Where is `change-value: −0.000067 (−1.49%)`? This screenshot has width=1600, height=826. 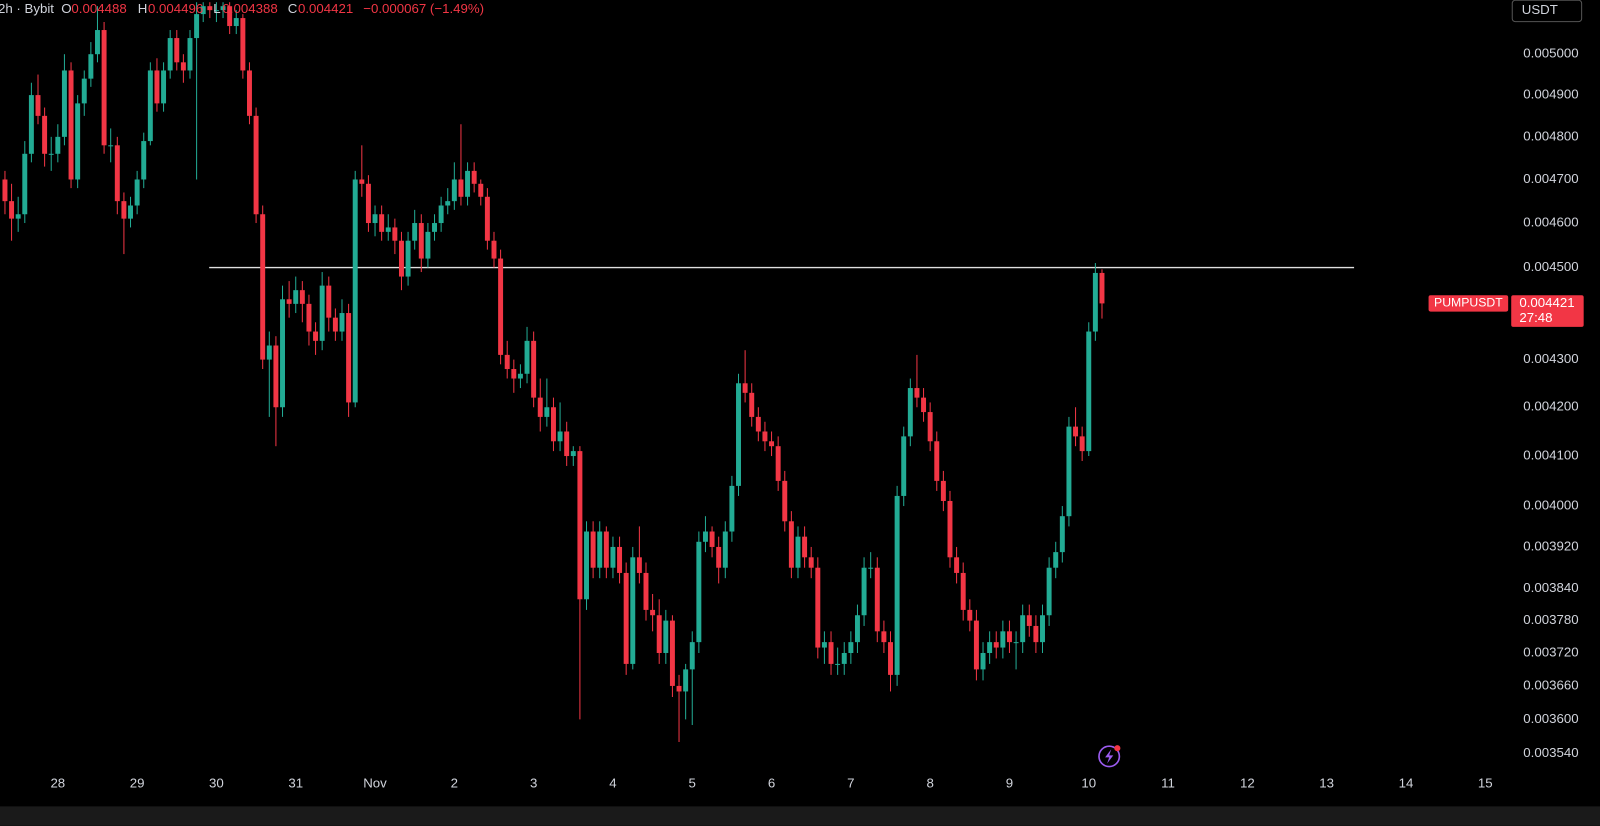 change-value: −0.000067 (−1.49%) is located at coordinates (423, 8).